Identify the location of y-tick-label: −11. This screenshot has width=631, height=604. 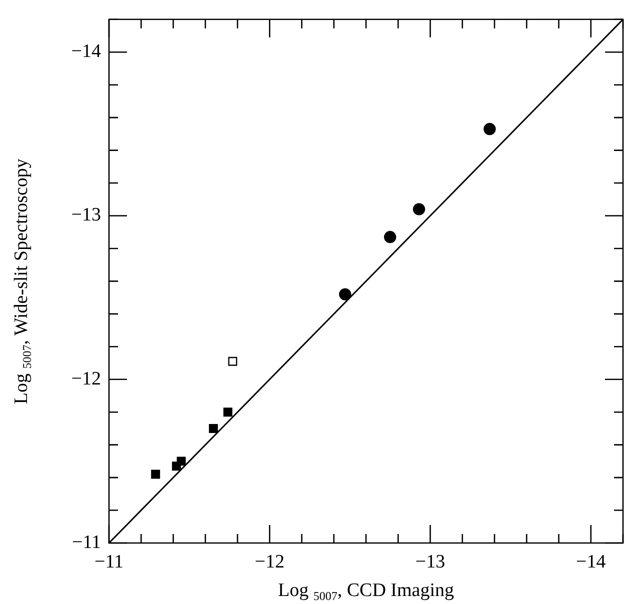
(86, 542).